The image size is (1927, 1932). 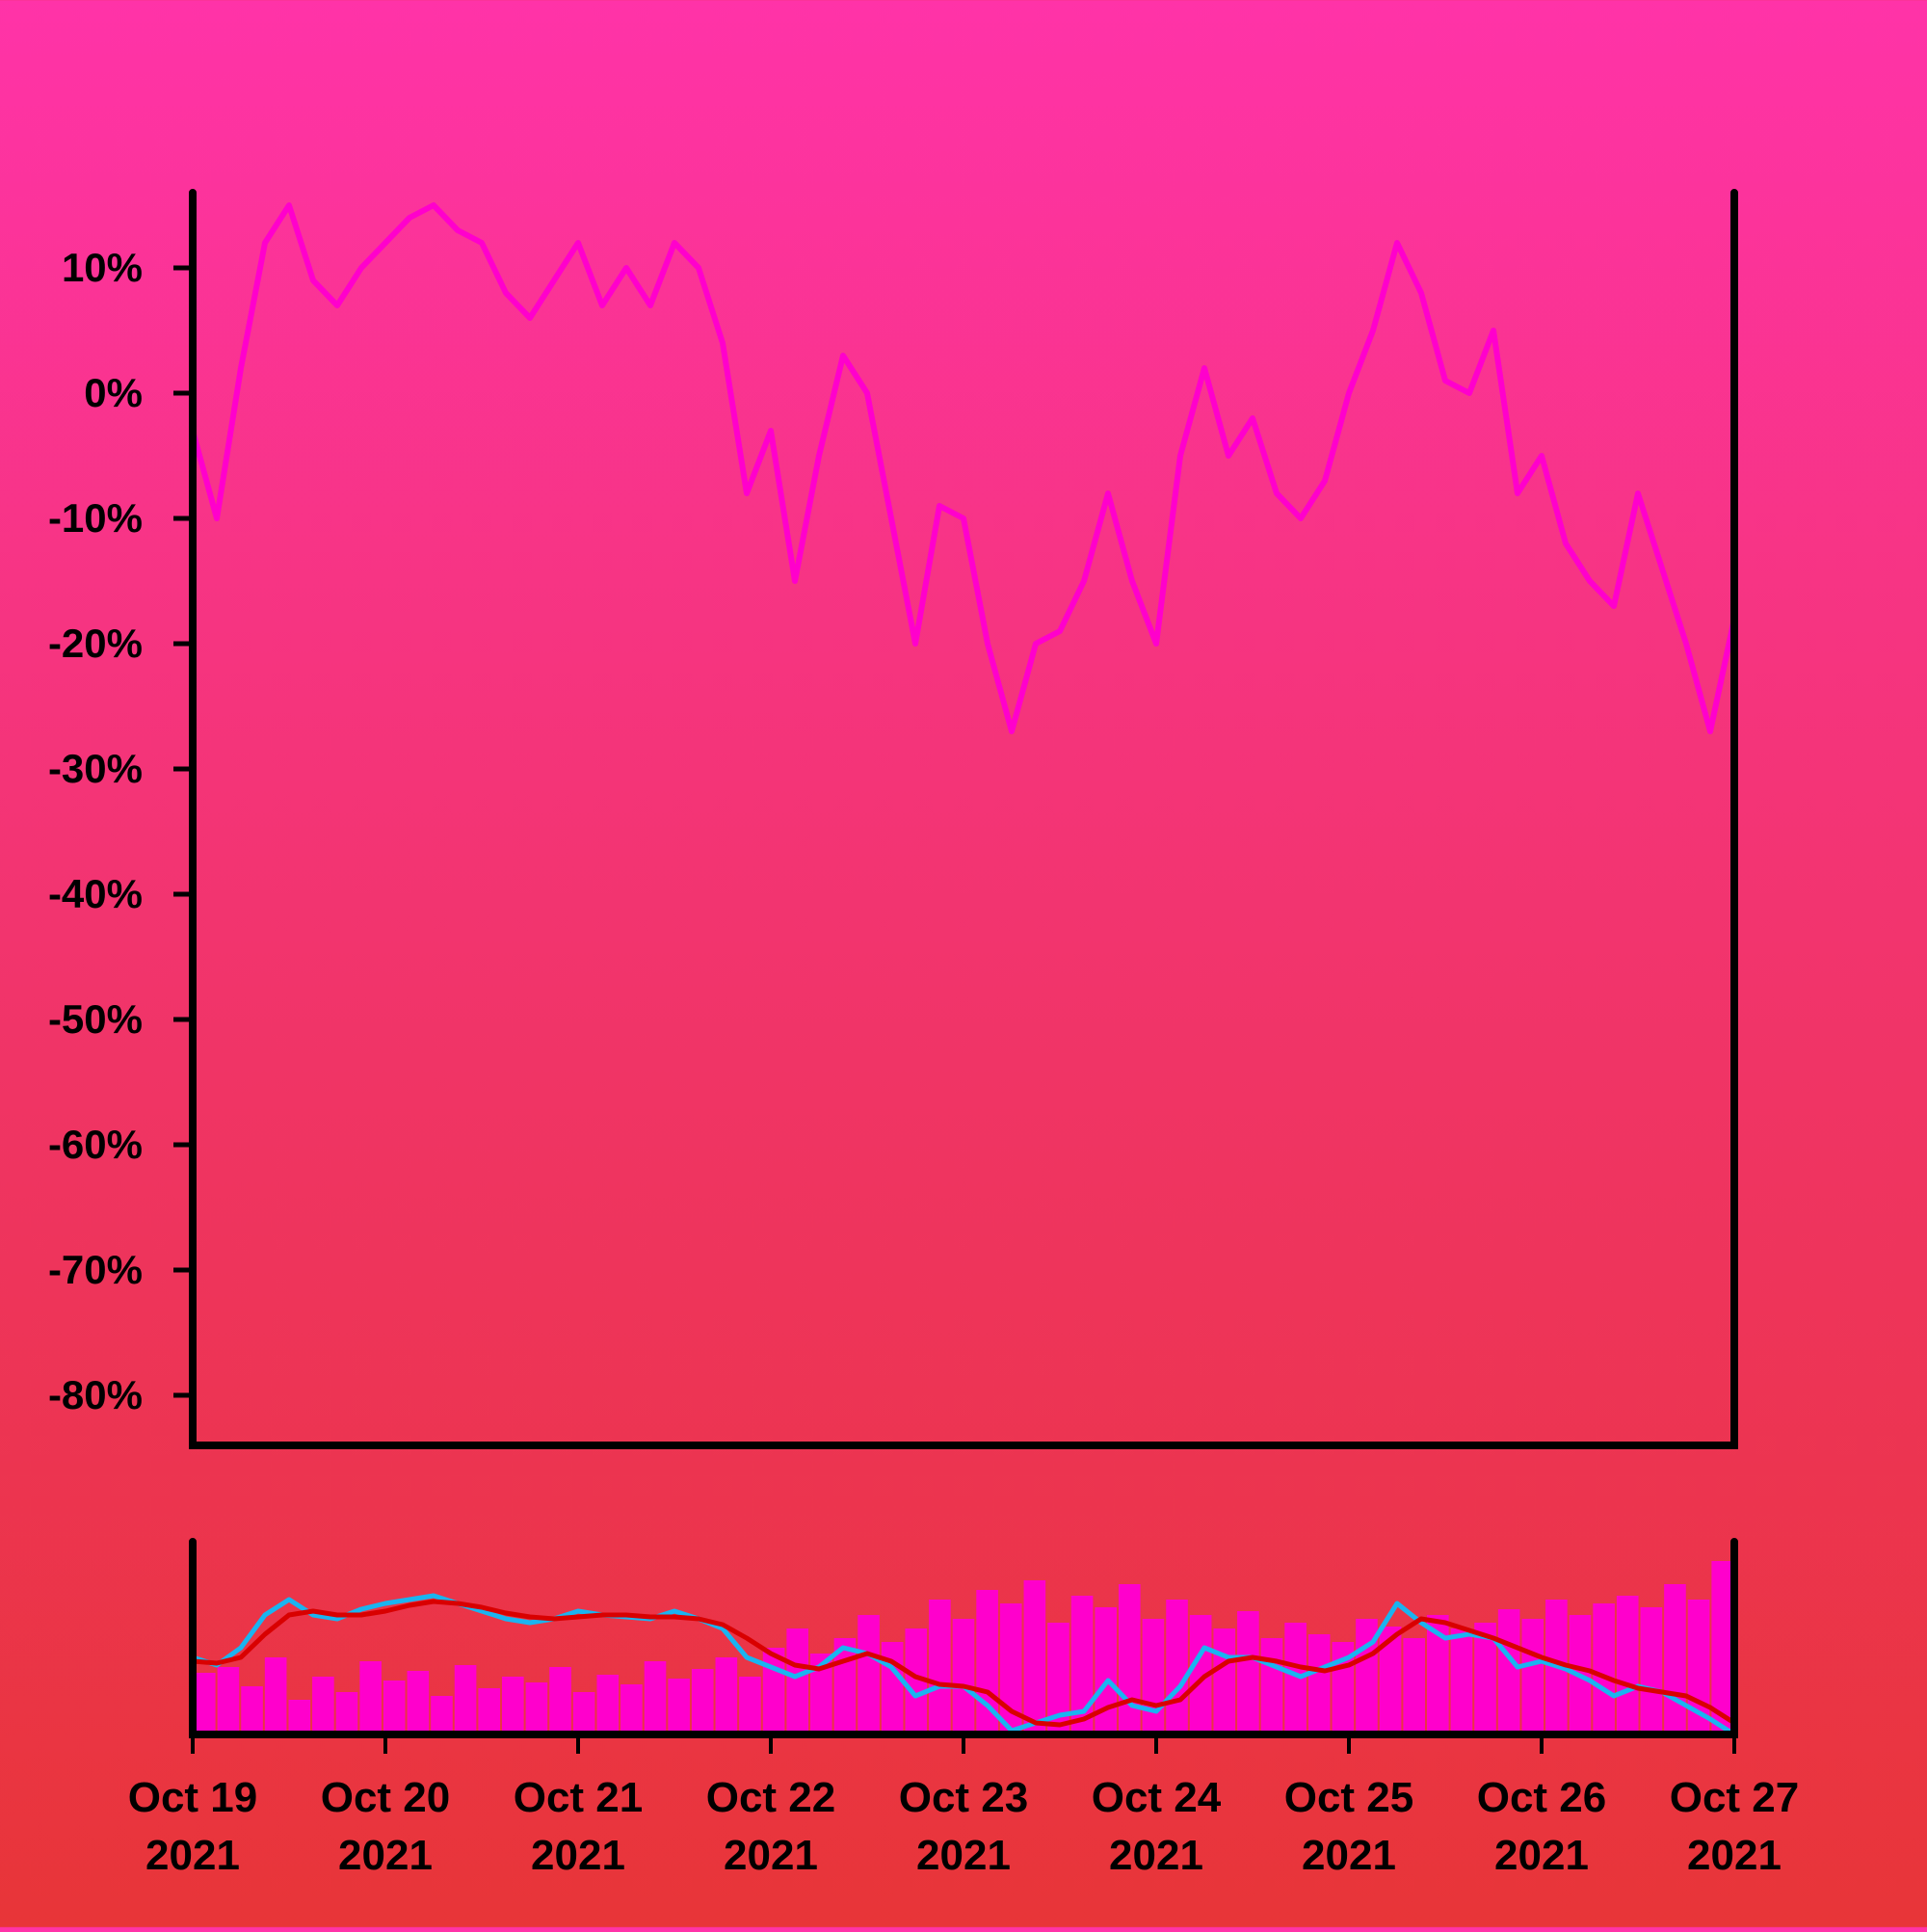 What do you see at coordinates (95, 768) in the screenshot?
I see `y-tick-label: -30%` at bounding box center [95, 768].